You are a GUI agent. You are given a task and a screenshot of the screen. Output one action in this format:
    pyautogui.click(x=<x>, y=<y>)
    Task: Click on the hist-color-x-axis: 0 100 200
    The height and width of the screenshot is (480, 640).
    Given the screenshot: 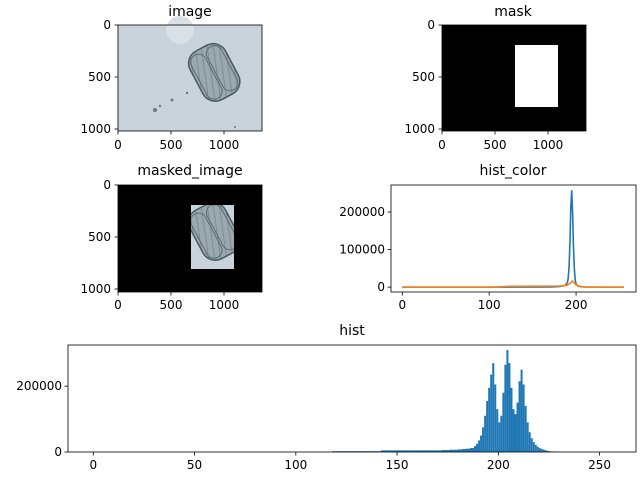 What is the action you would take?
    pyautogui.click(x=493, y=302)
    